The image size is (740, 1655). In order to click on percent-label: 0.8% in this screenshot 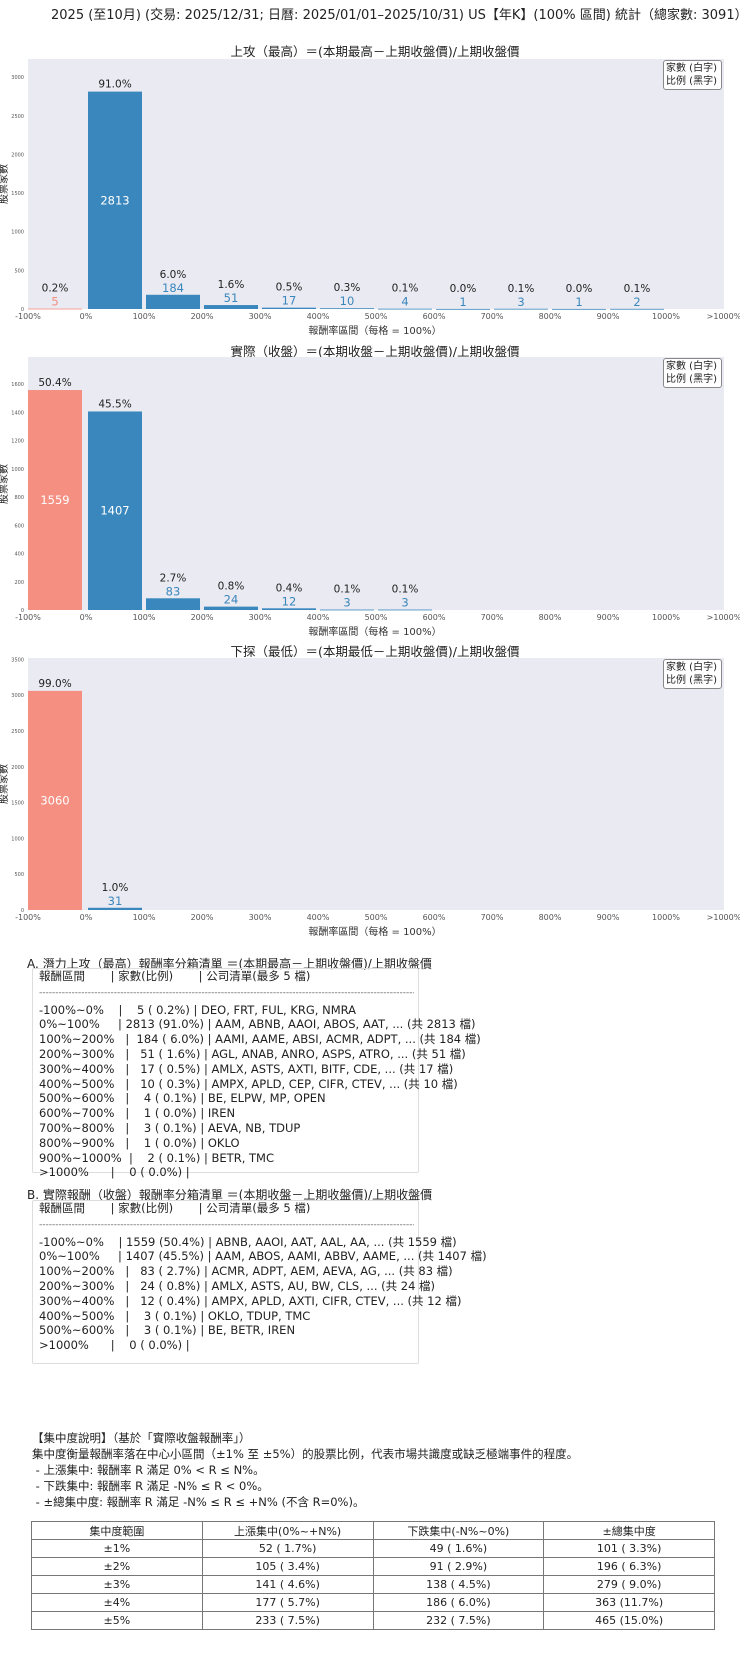, I will do `click(231, 587)`.